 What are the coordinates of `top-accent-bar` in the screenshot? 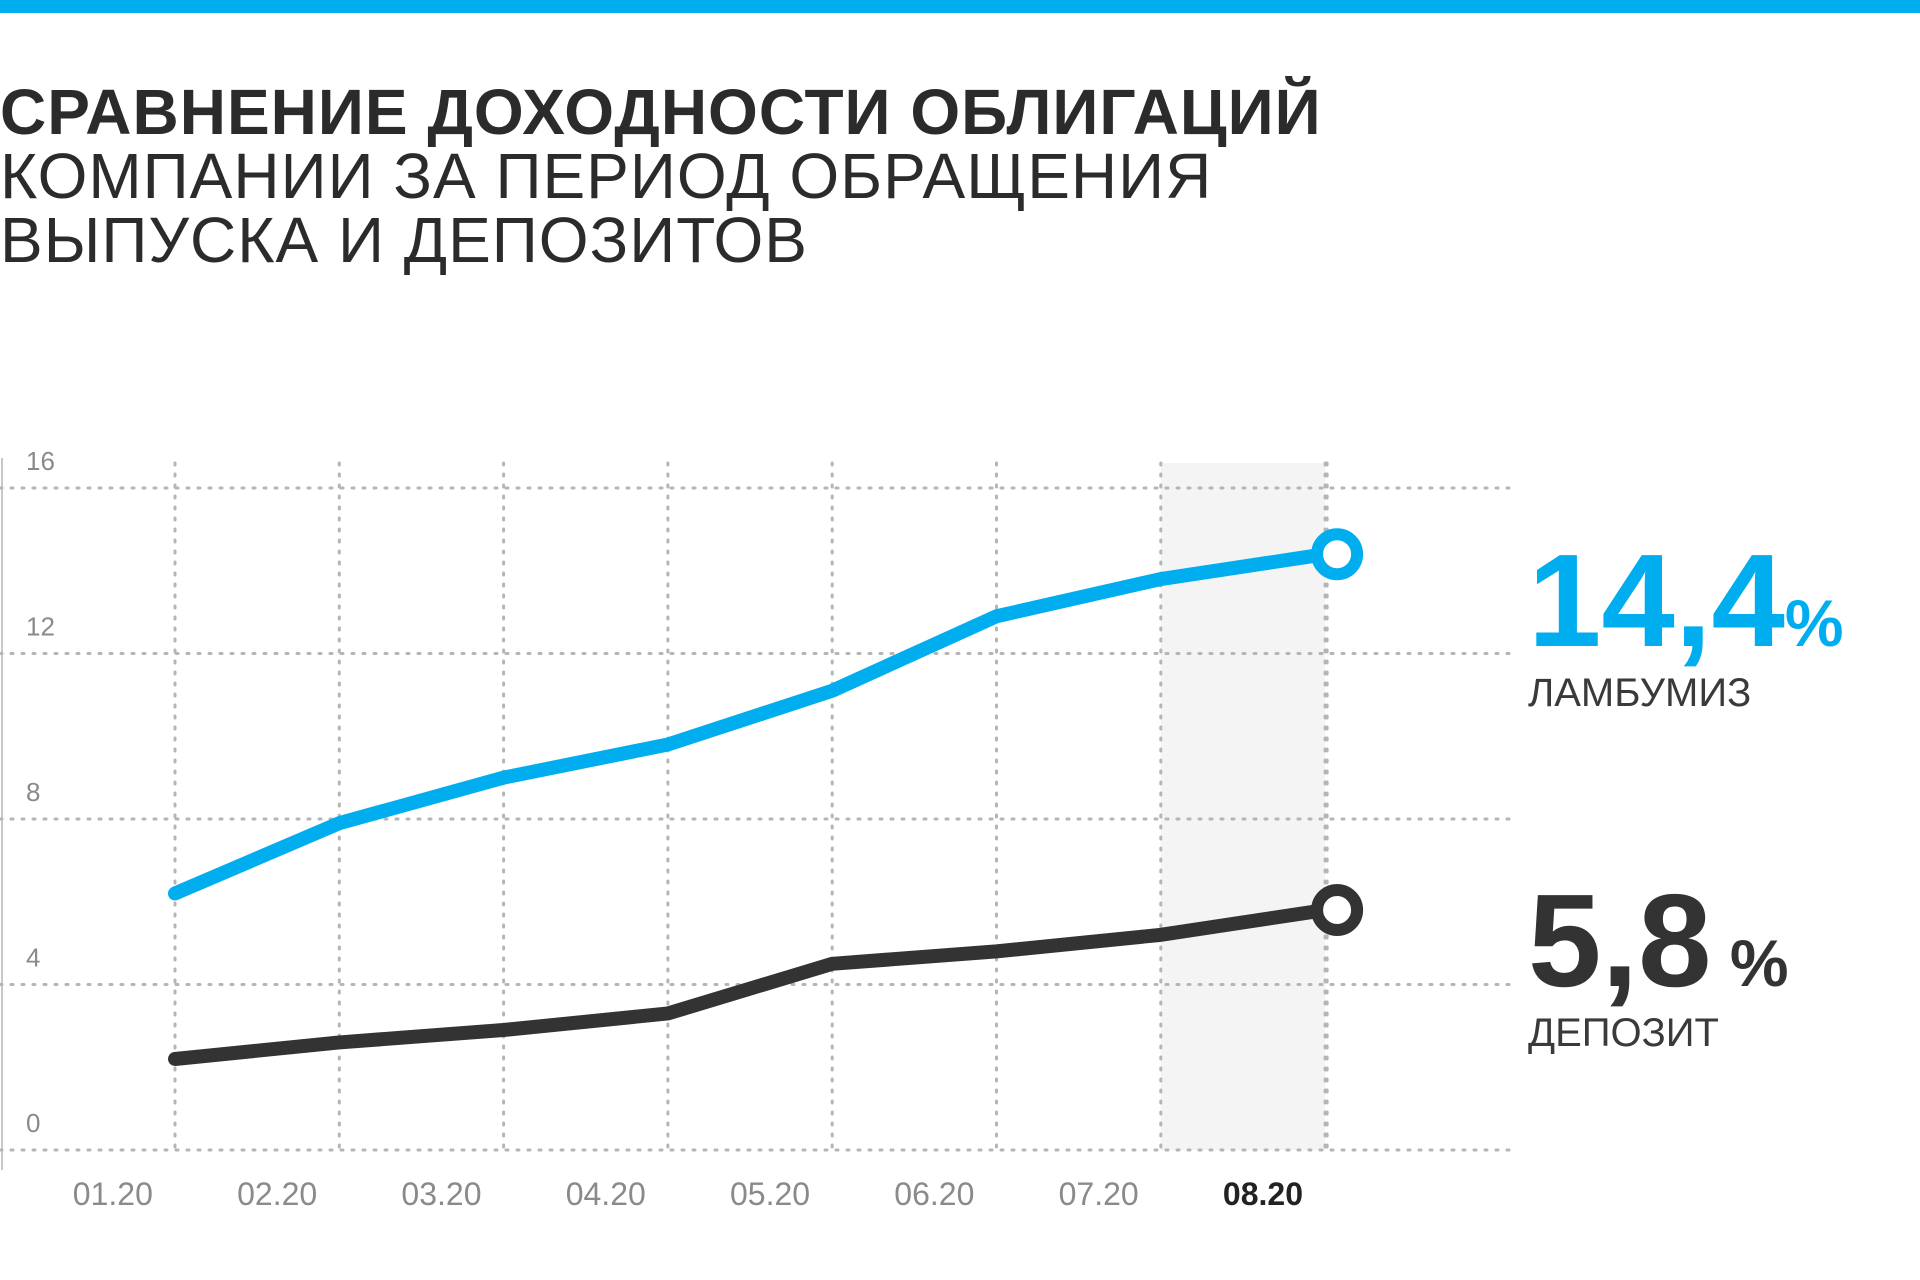 It's located at (960, 6).